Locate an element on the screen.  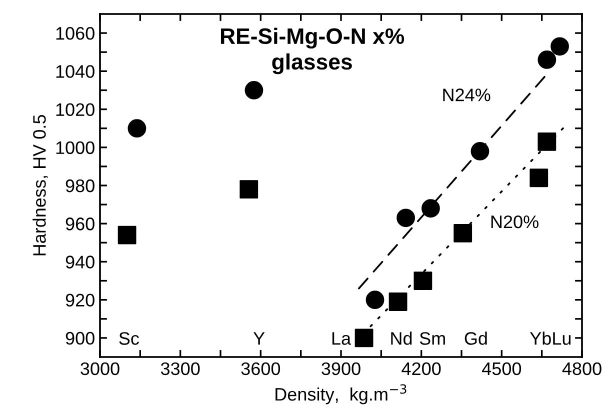
y-tick-label: 1020 is located at coordinates (75, 109).